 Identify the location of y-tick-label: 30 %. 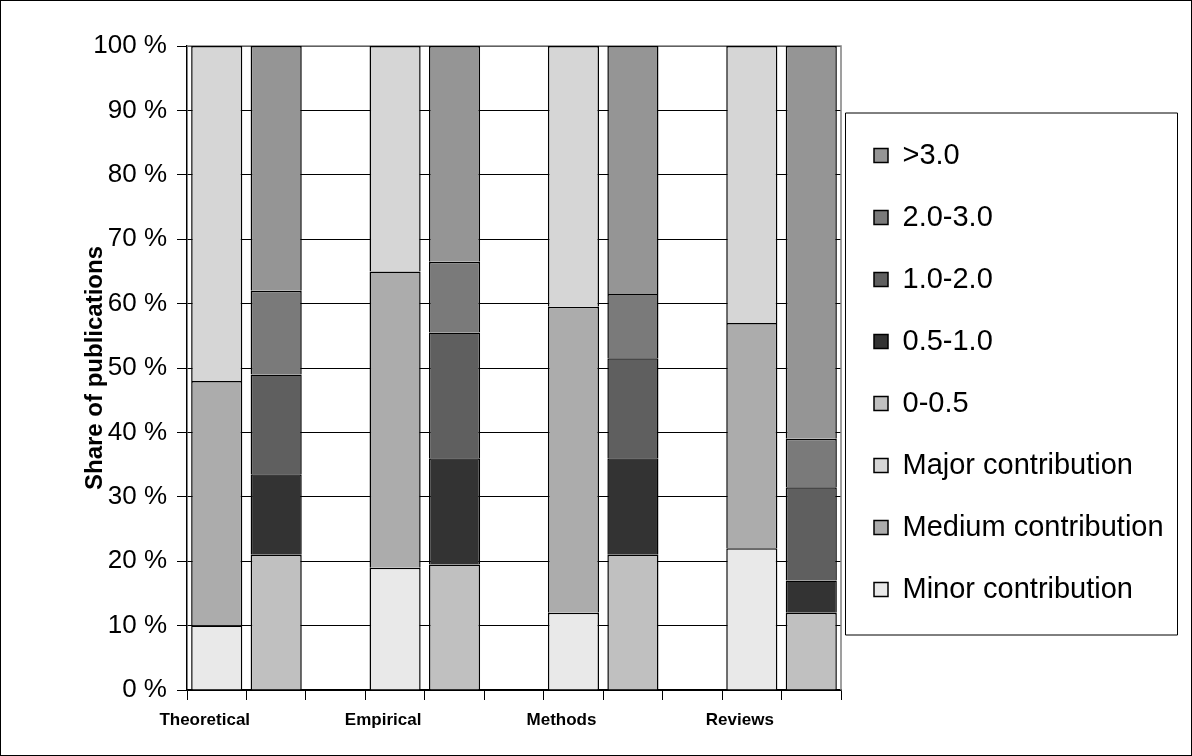
(137, 494).